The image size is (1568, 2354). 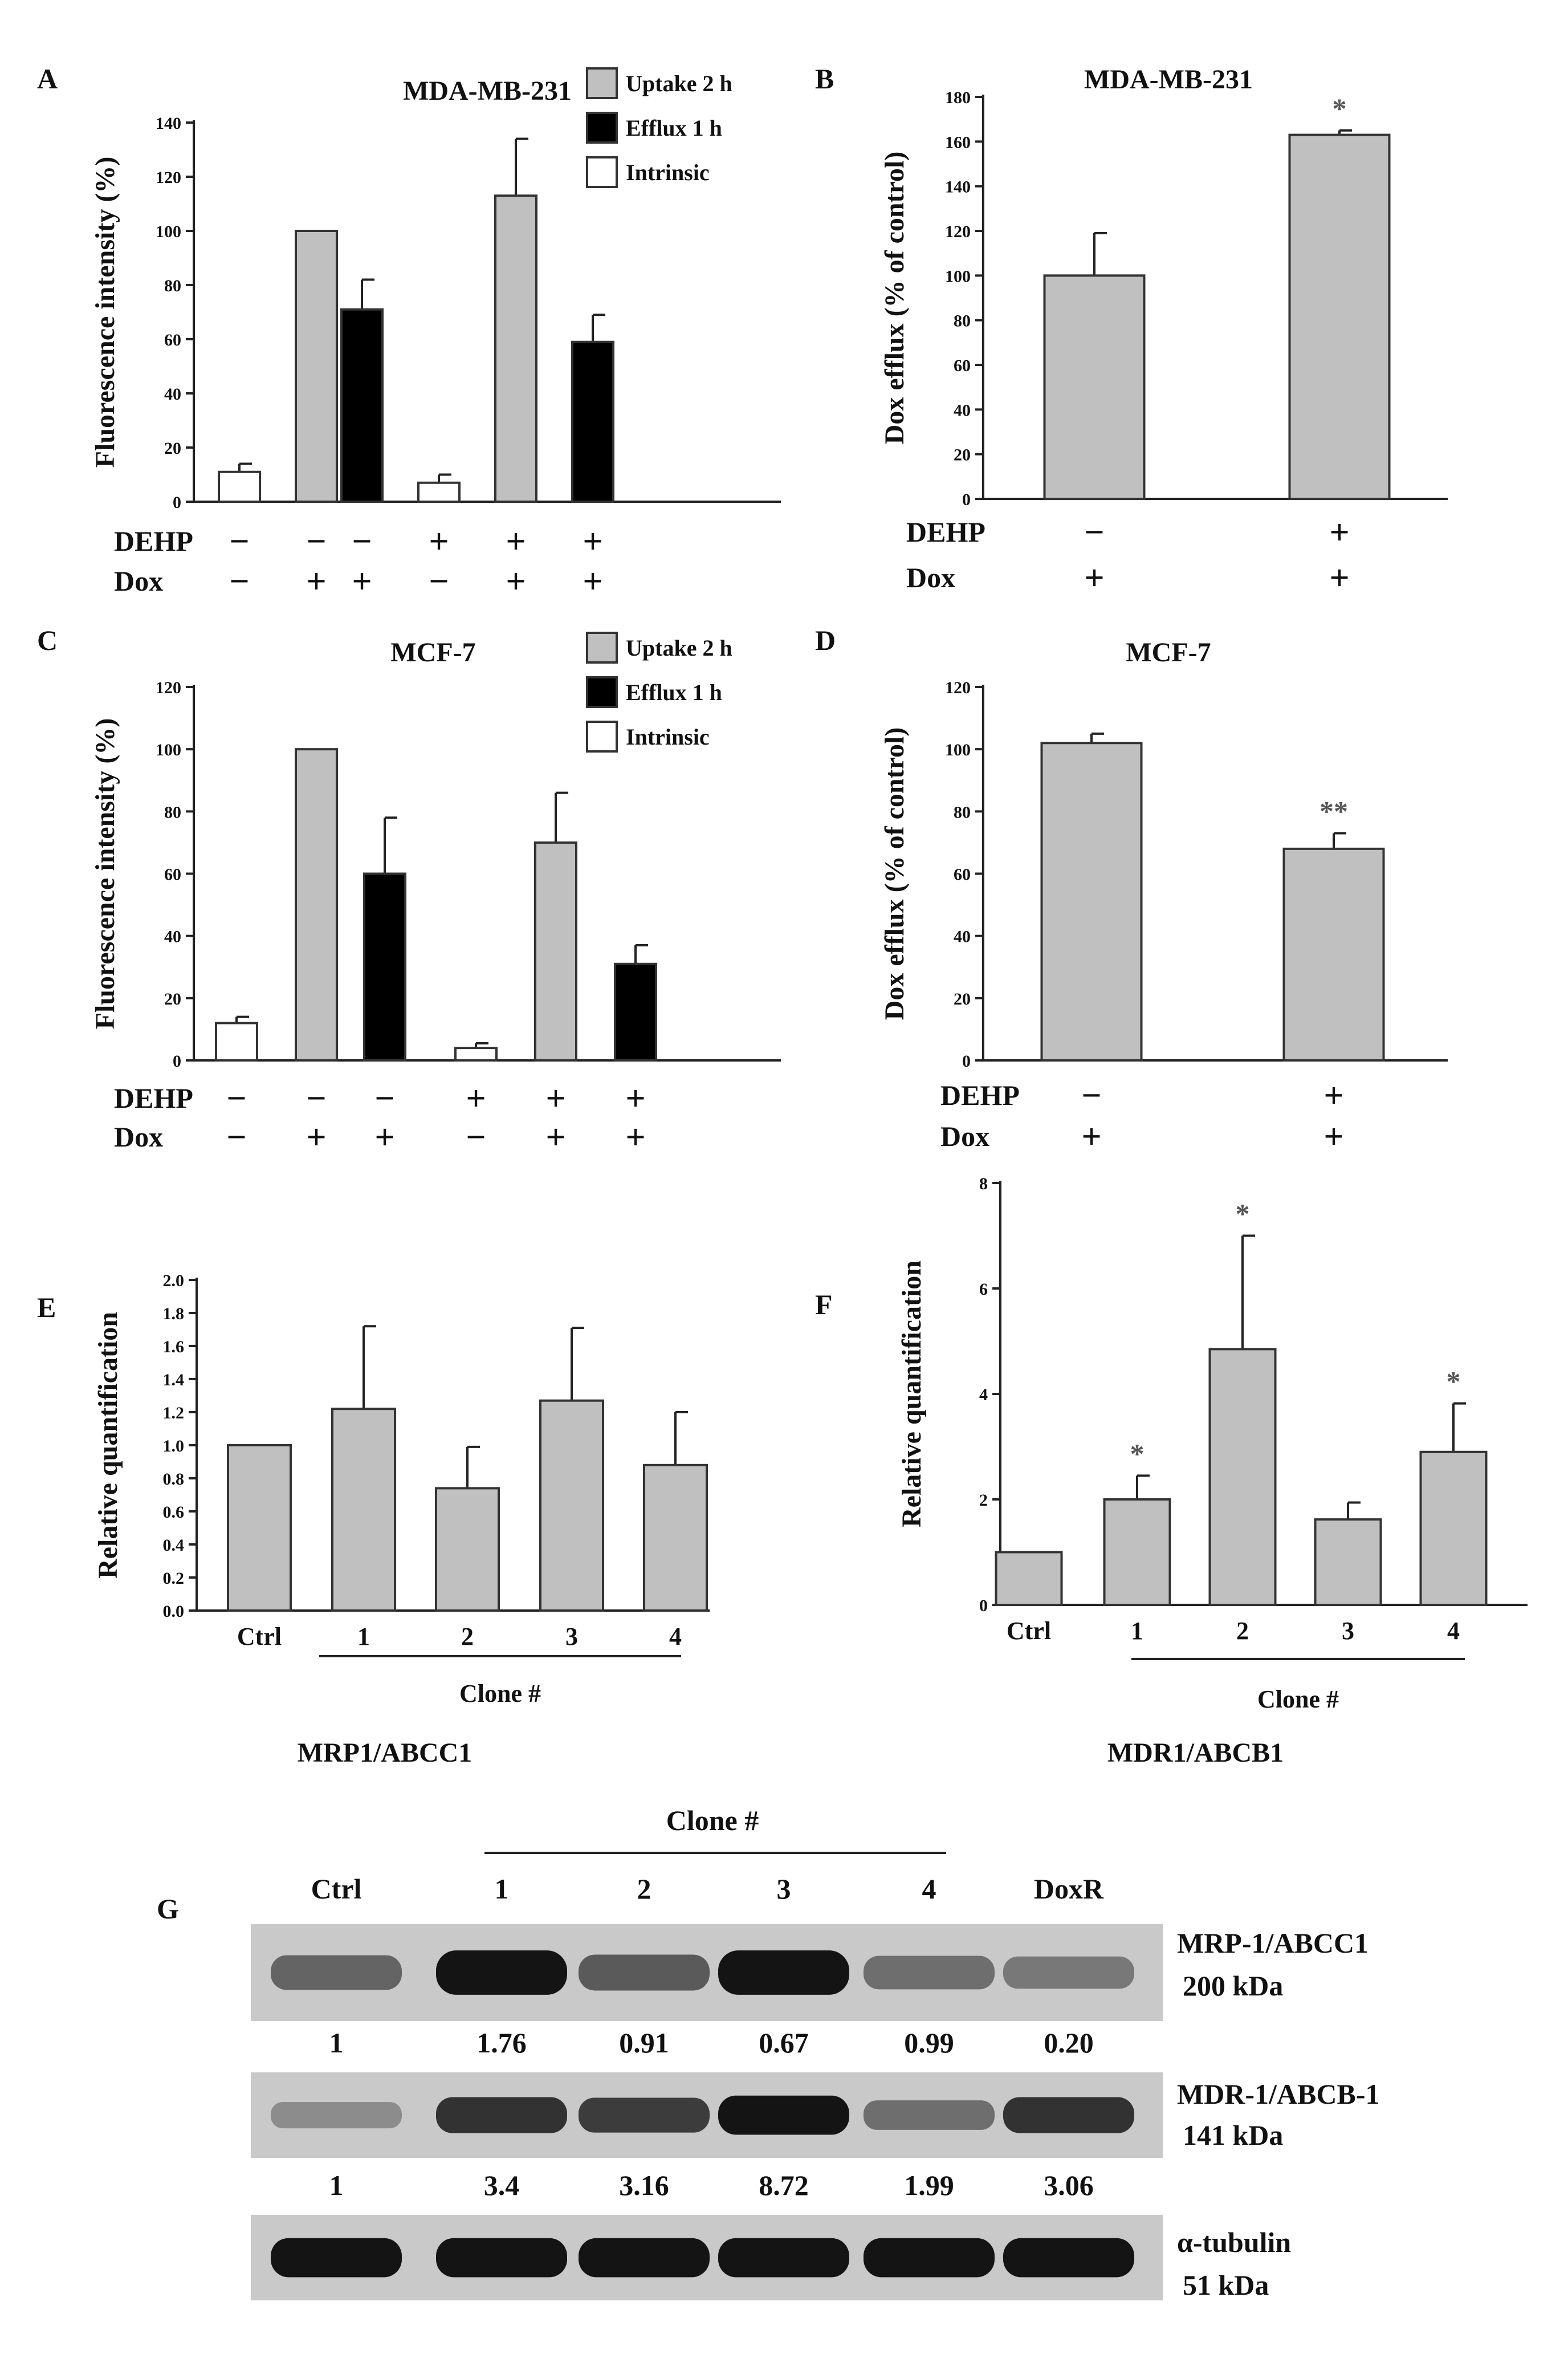 What do you see at coordinates (1029, 1631) in the screenshot?
I see `panel-f-category-label: Ctrl` at bounding box center [1029, 1631].